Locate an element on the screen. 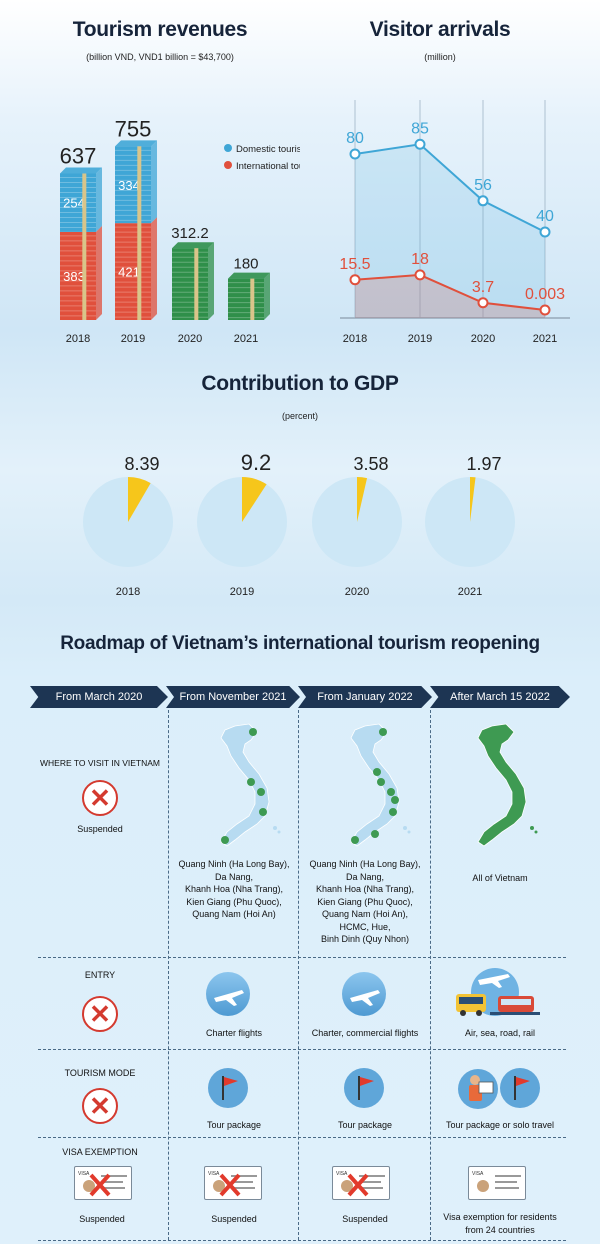  row-label-mode: TOURISM MODE is located at coordinates (100, 1073).